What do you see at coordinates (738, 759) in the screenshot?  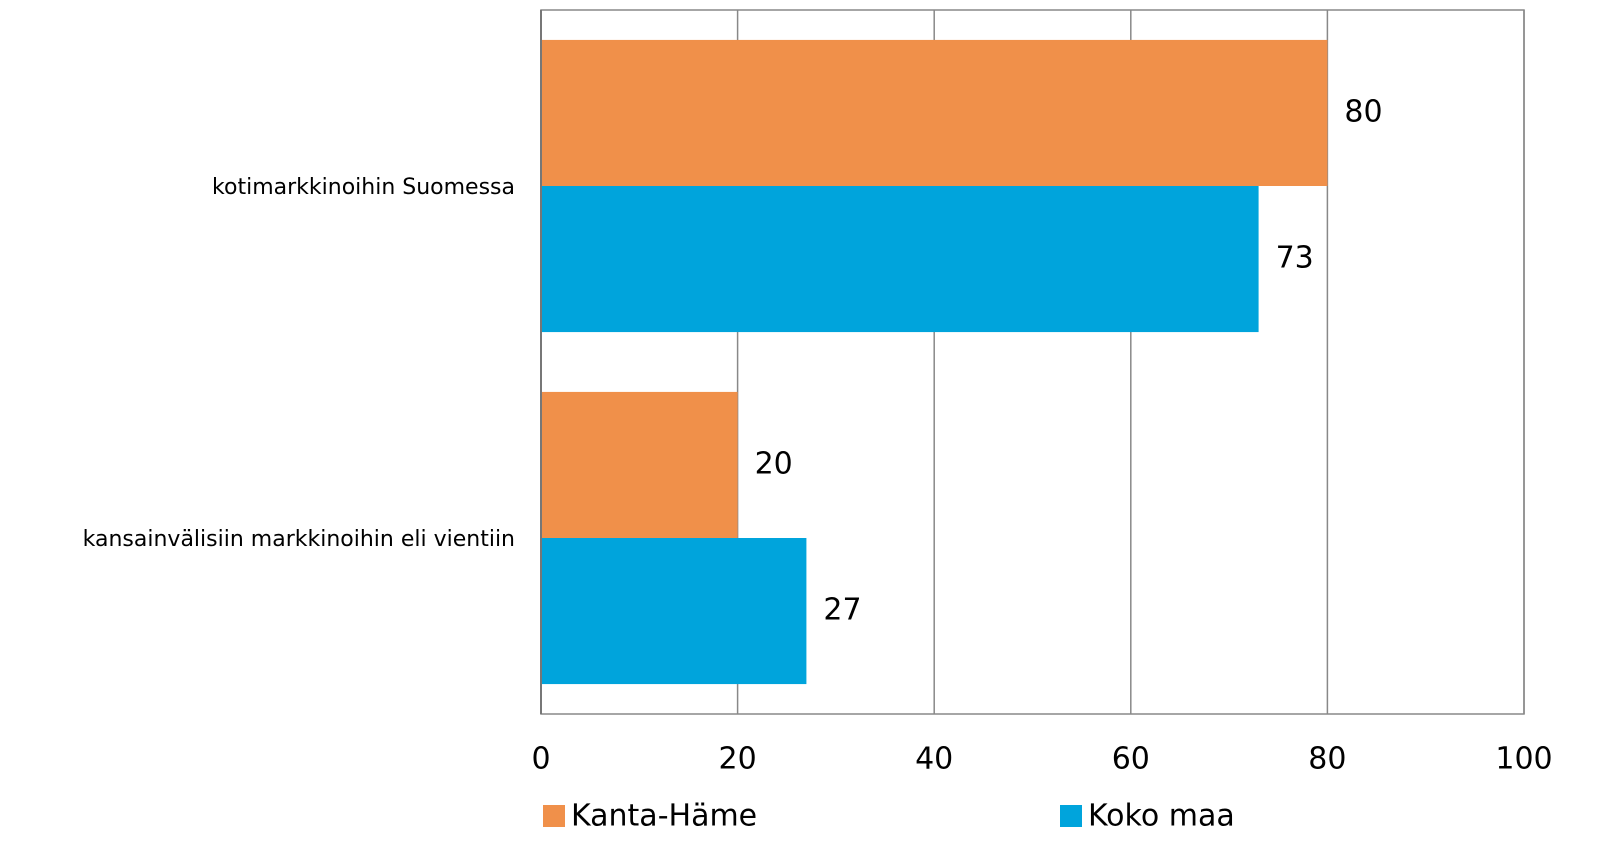 I see `x-tick-label: 20` at bounding box center [738, 759].